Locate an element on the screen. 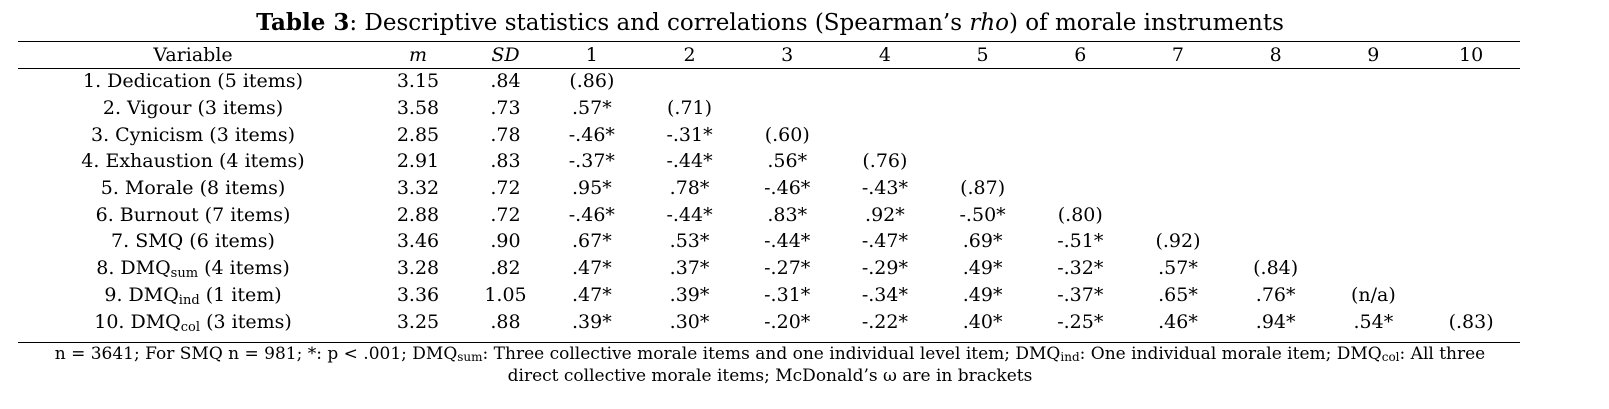 The width and height of the screenshot is (1609, 409). variable-name-cell: 10. DMQcol (3 items) is located at coordinates (193, 321).